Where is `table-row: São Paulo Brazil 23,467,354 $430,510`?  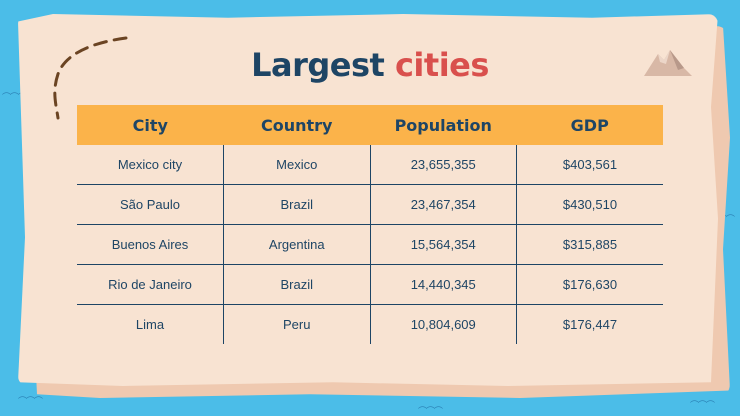
table-row: São Paulo Brazil 23,467,354 $430,510 is located at coordinates (370, 204).